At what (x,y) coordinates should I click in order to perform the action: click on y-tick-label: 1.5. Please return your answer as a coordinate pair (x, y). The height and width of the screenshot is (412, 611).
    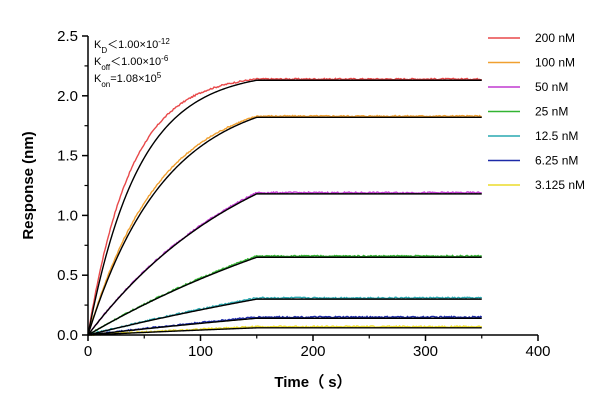
    Looking at the image, I should click on (67, 156).